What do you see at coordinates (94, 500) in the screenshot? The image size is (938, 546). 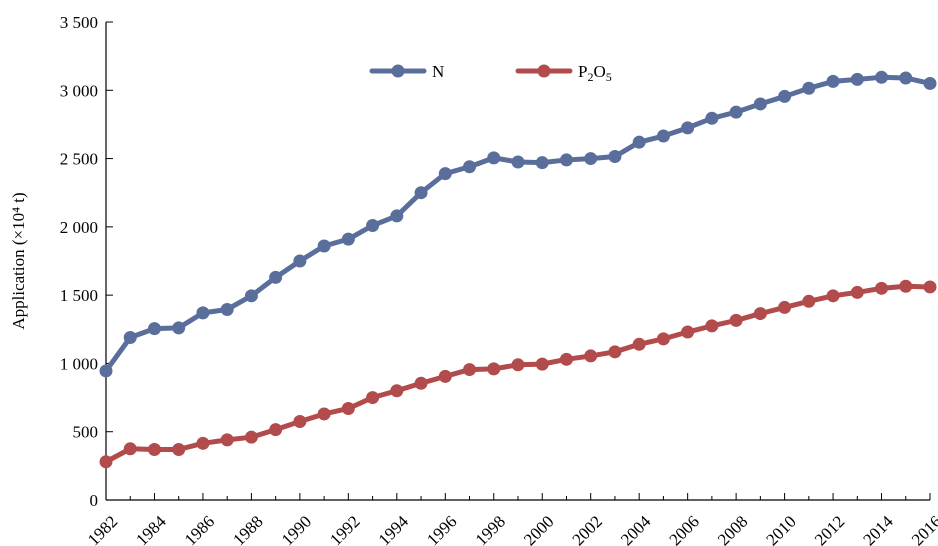 I see `y-tick-label: 0` at bounding box center [94, 500].